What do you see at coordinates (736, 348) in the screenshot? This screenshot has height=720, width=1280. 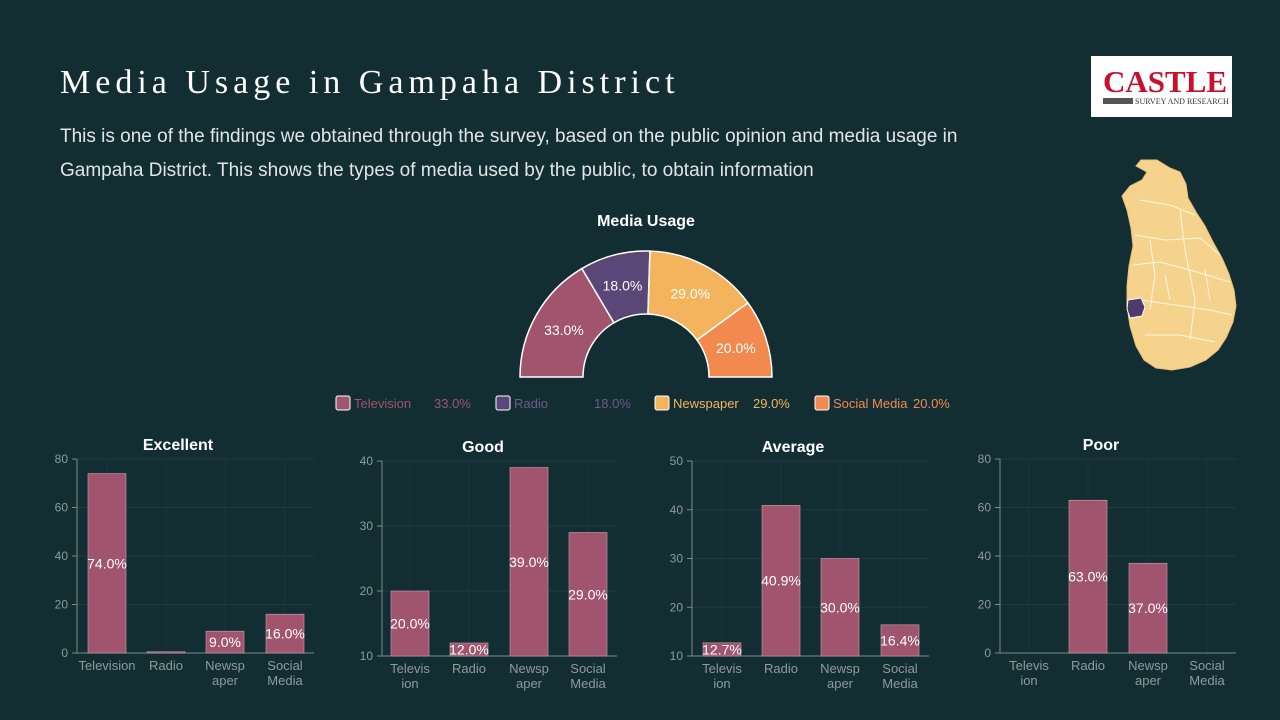 I see `pie-slice-label: 20.0%` at bounding box center [736, 348].